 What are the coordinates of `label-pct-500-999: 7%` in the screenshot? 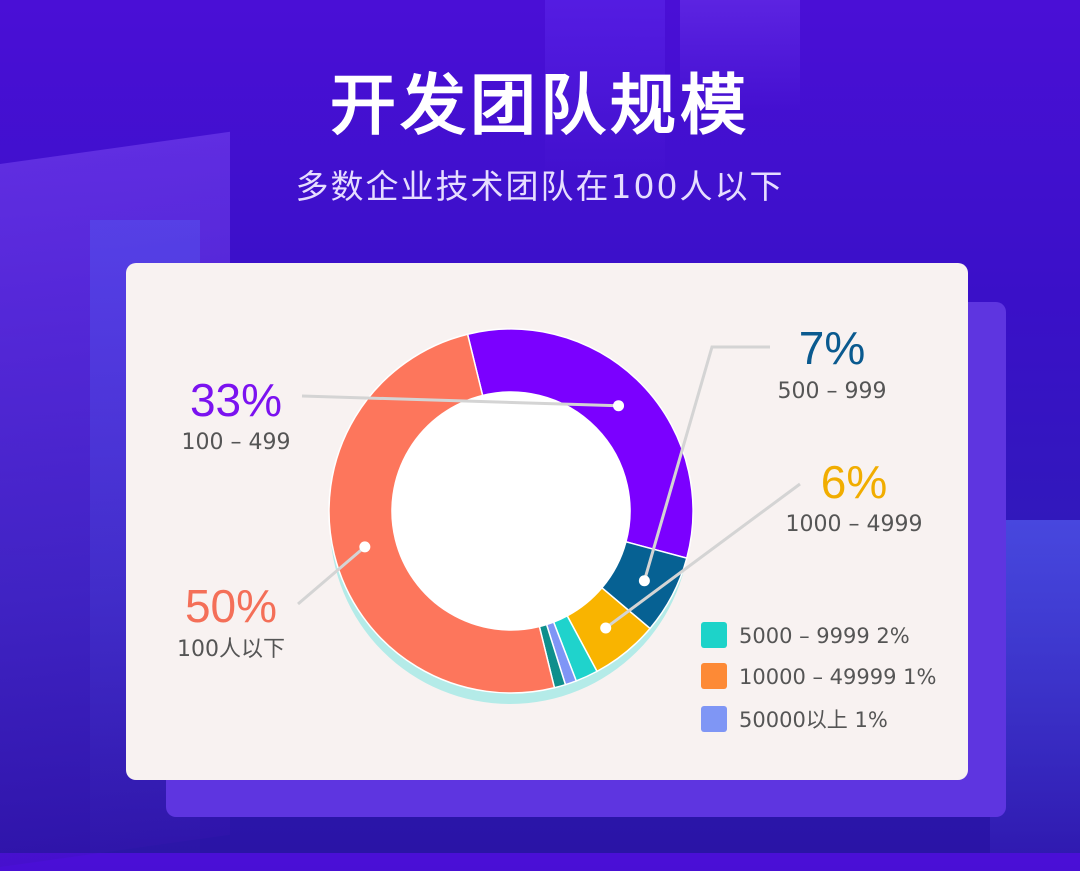 It's located at (832, 348).